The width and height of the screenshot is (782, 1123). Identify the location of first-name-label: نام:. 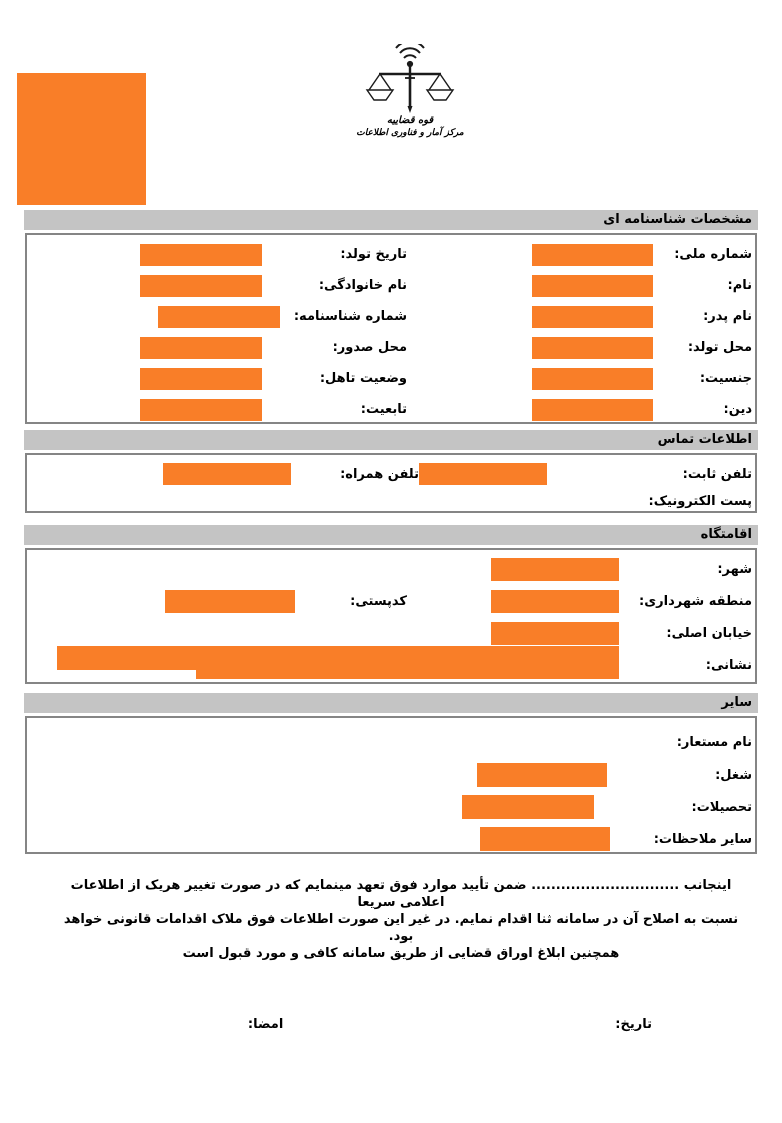
(740, 285).